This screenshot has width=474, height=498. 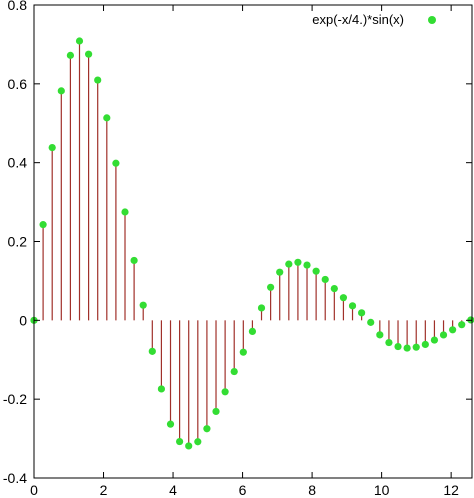 I want to click on x-tick-label: 4, so click(x=173, y=490).